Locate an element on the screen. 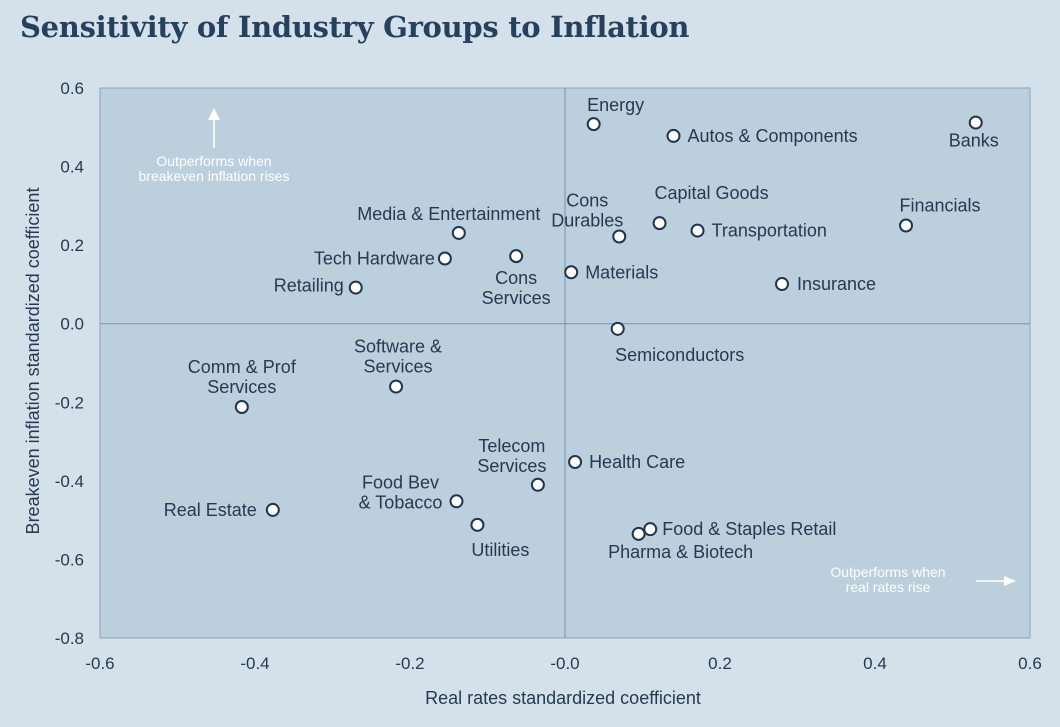  label-financials: Financials is located at coordinates (939, 206).